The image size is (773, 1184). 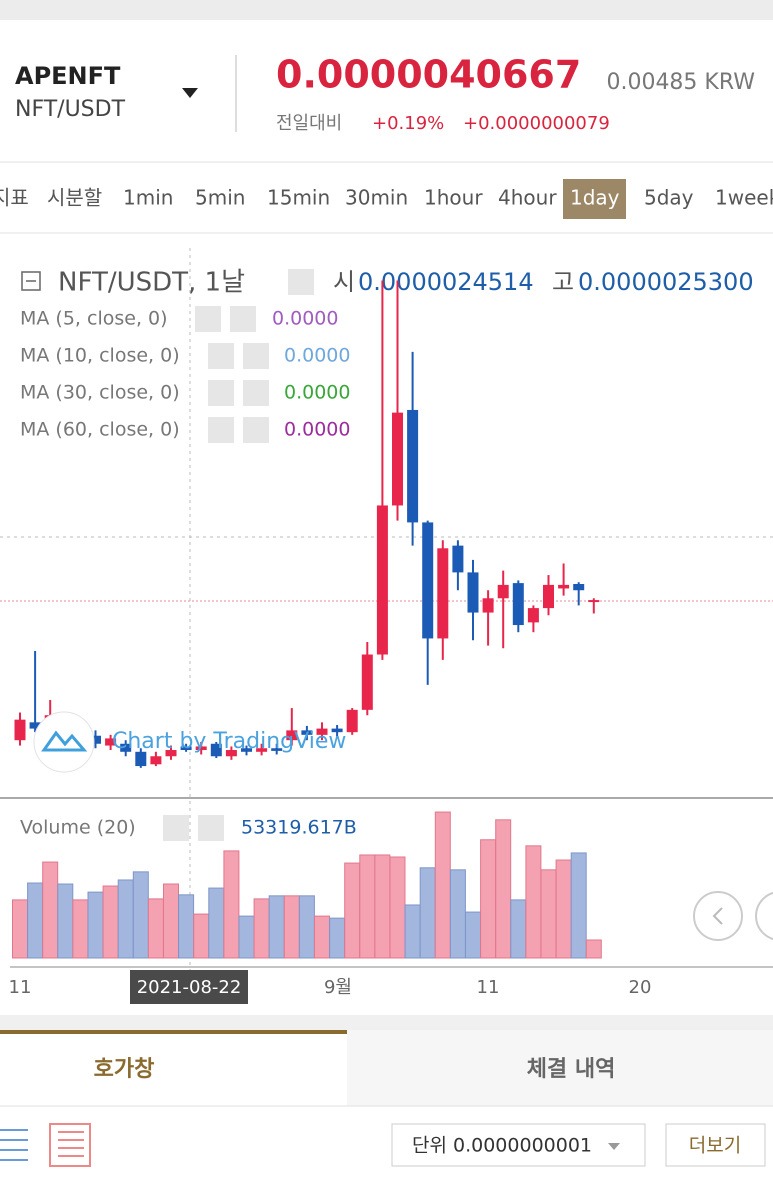 I want to click on x-tick-label: 20, so click(x=640, y=987).